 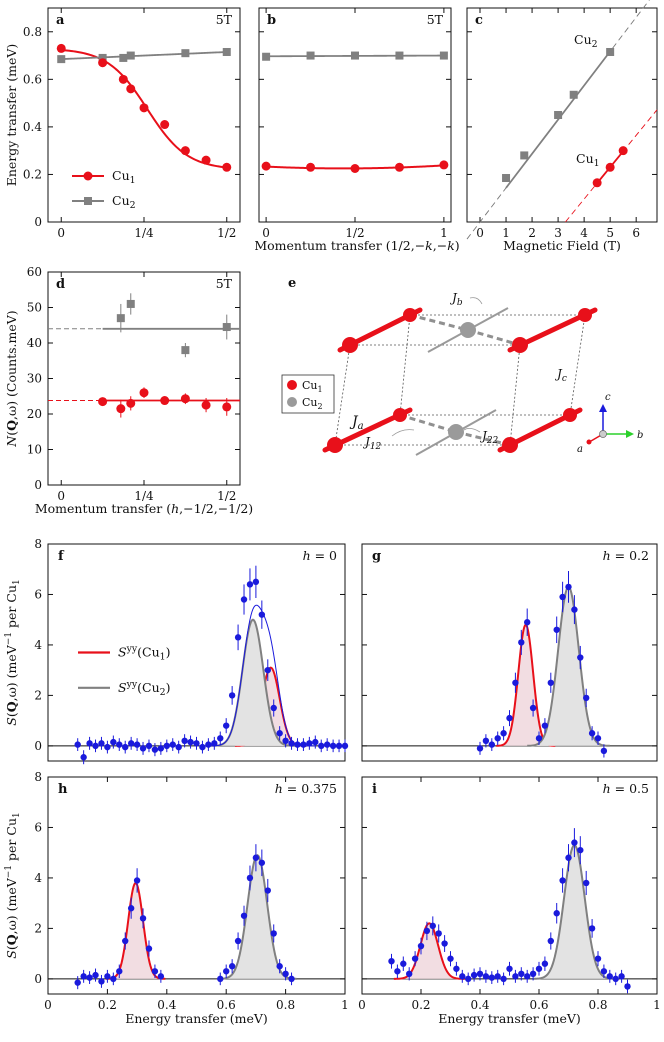 I want to click on y-tick-label: 0.6, so click(x=32, y=79).